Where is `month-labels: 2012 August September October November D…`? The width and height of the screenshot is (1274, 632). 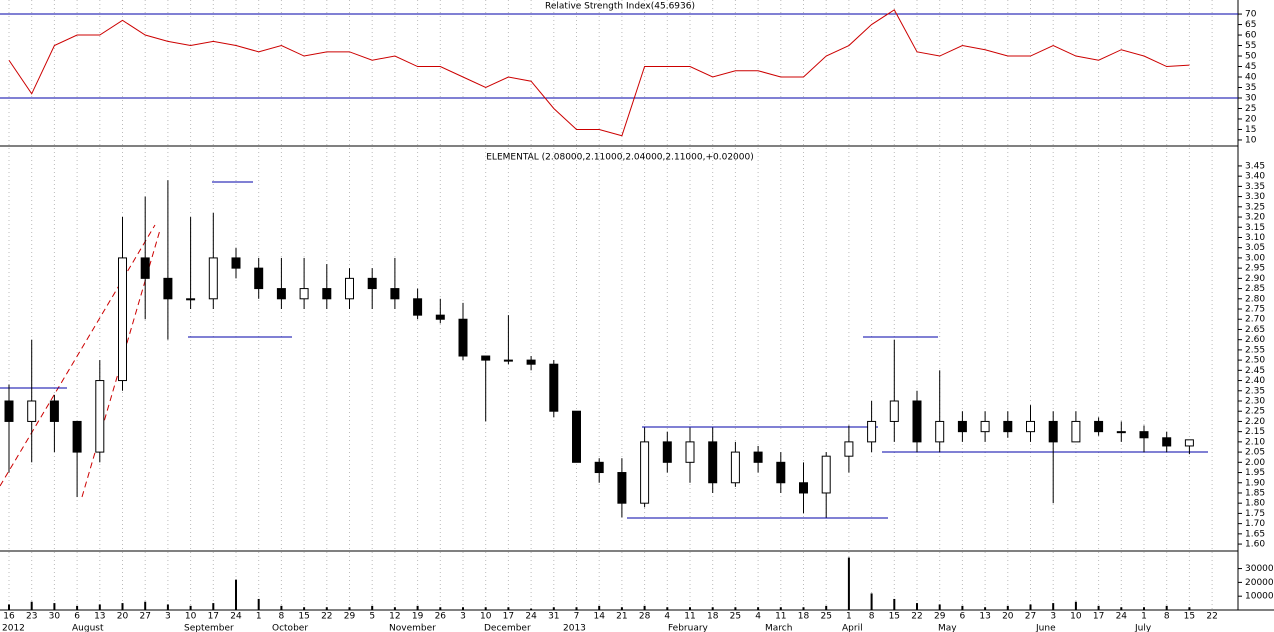 month-labels: 2012 August September October November D… is located at coordinates (577, 628).